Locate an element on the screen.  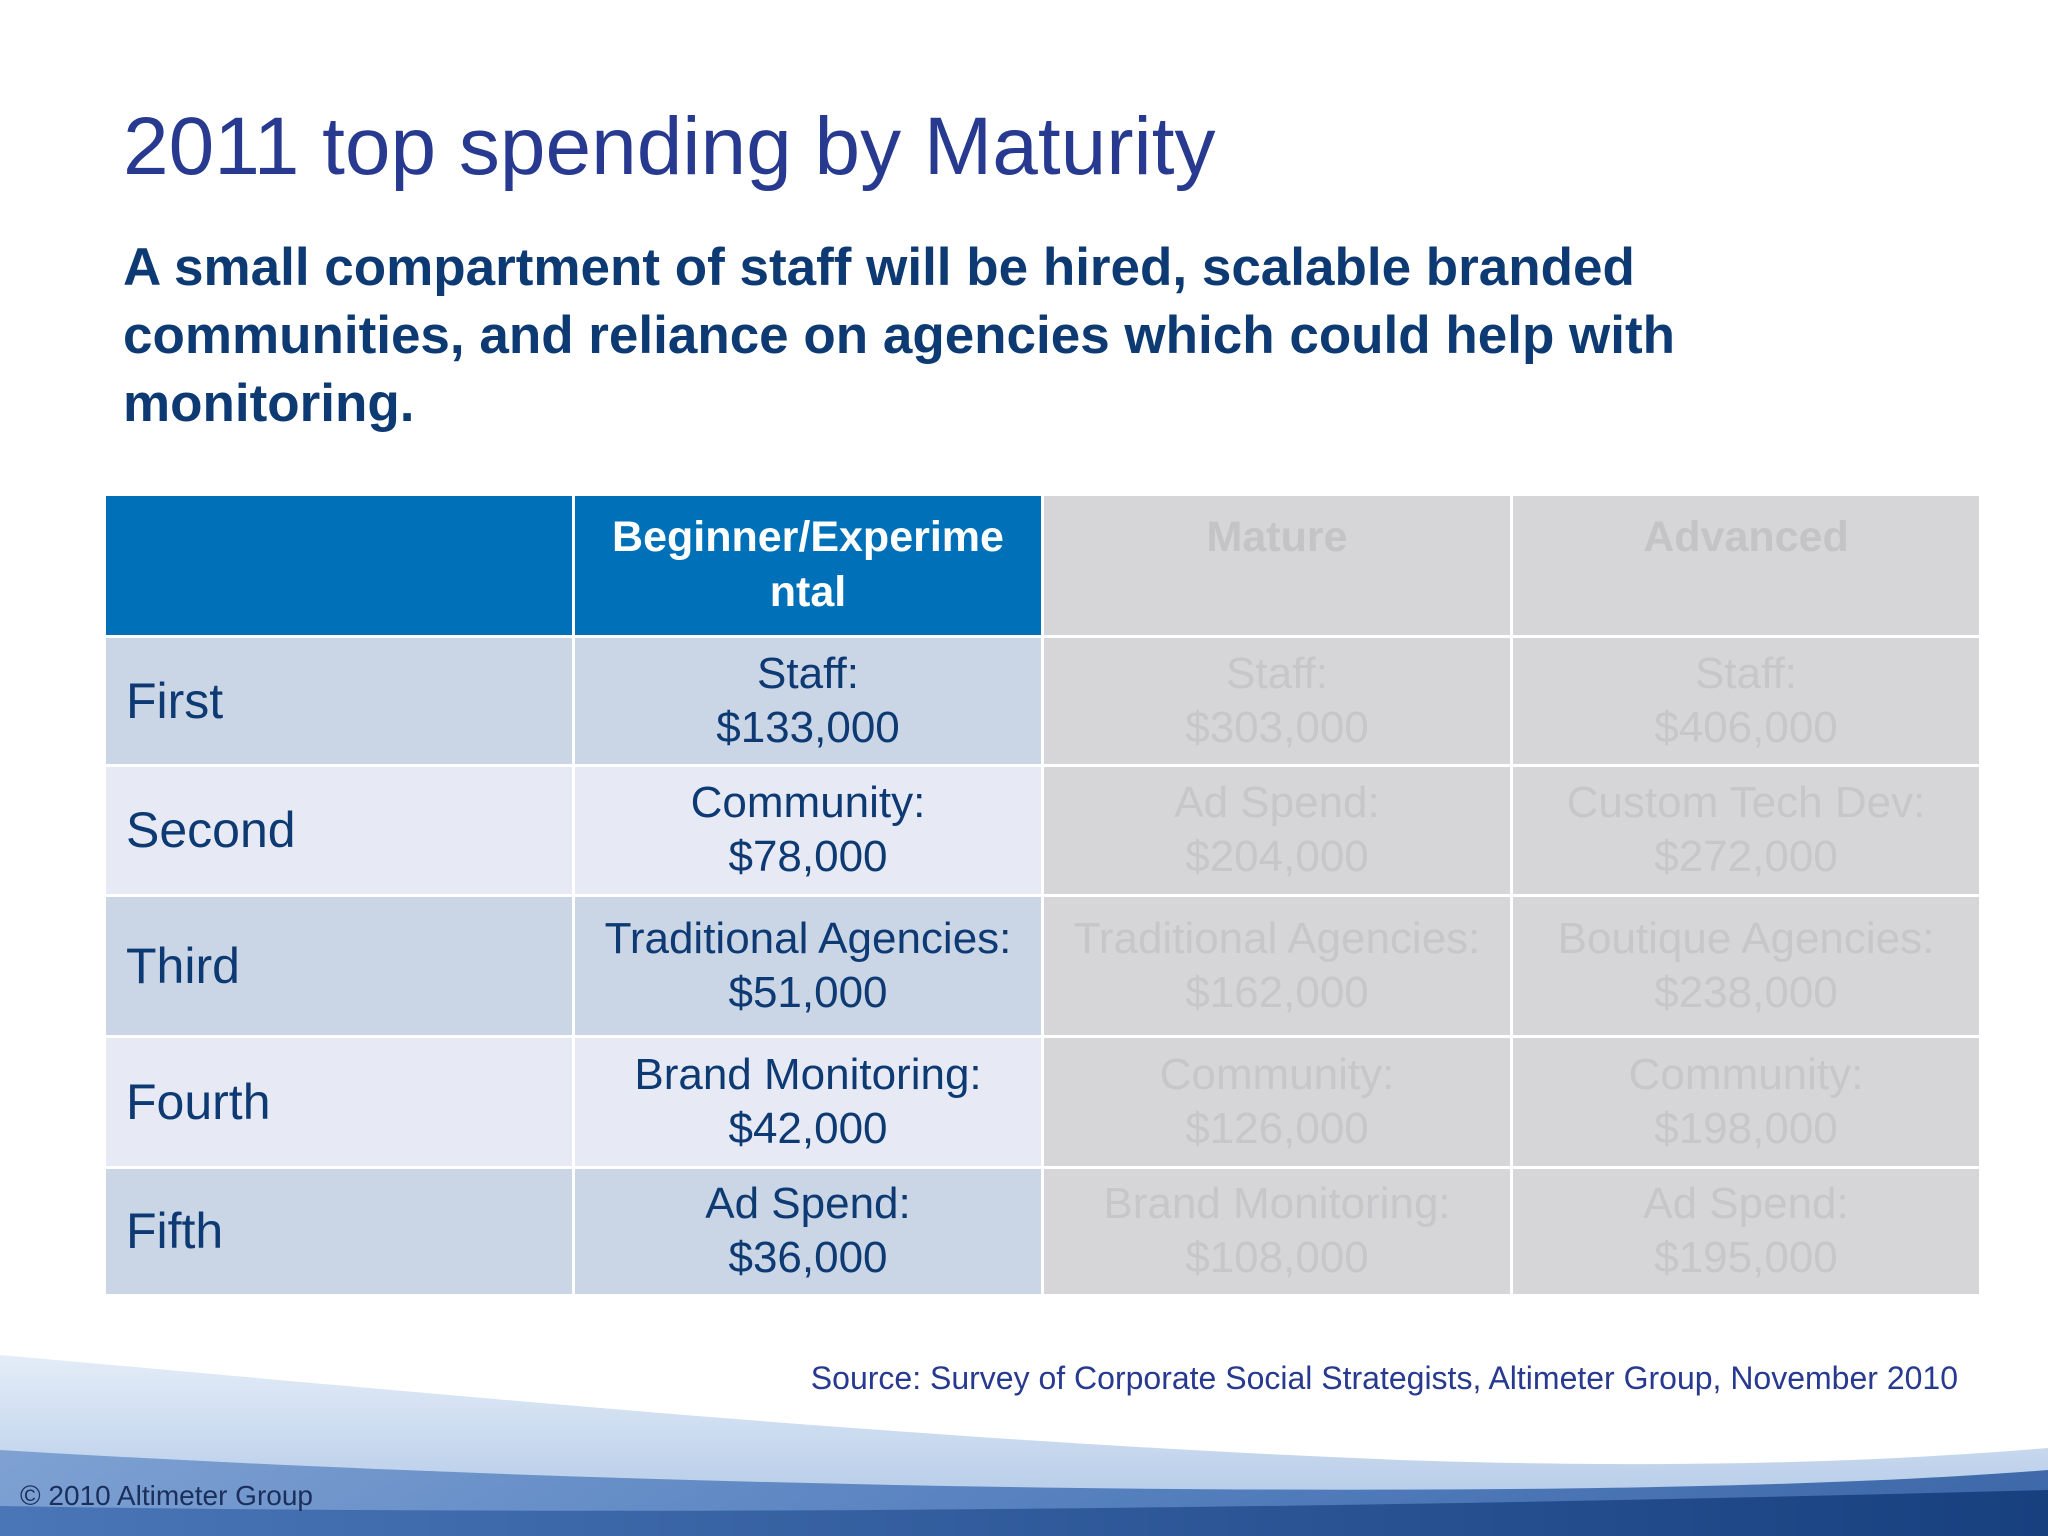
cell-amount: $42,000 is located at coordinates (808, 1128).